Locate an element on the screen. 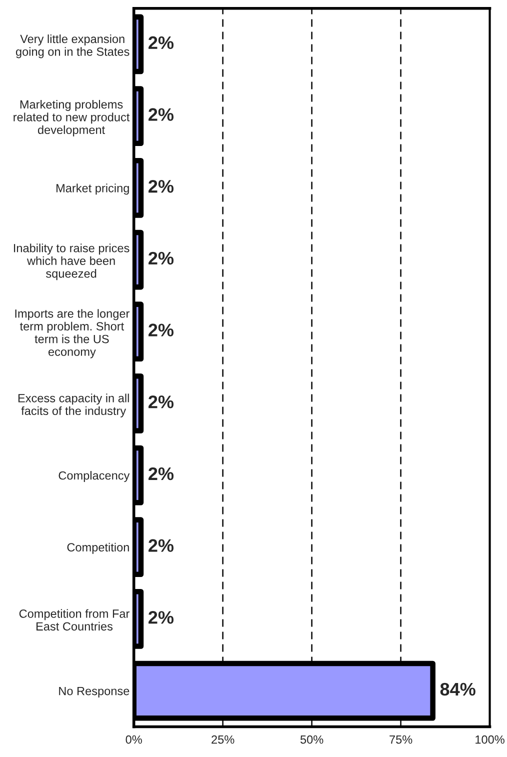  y-tick-label: Marketing problems related to new product development is located at coordinates (72, 118).